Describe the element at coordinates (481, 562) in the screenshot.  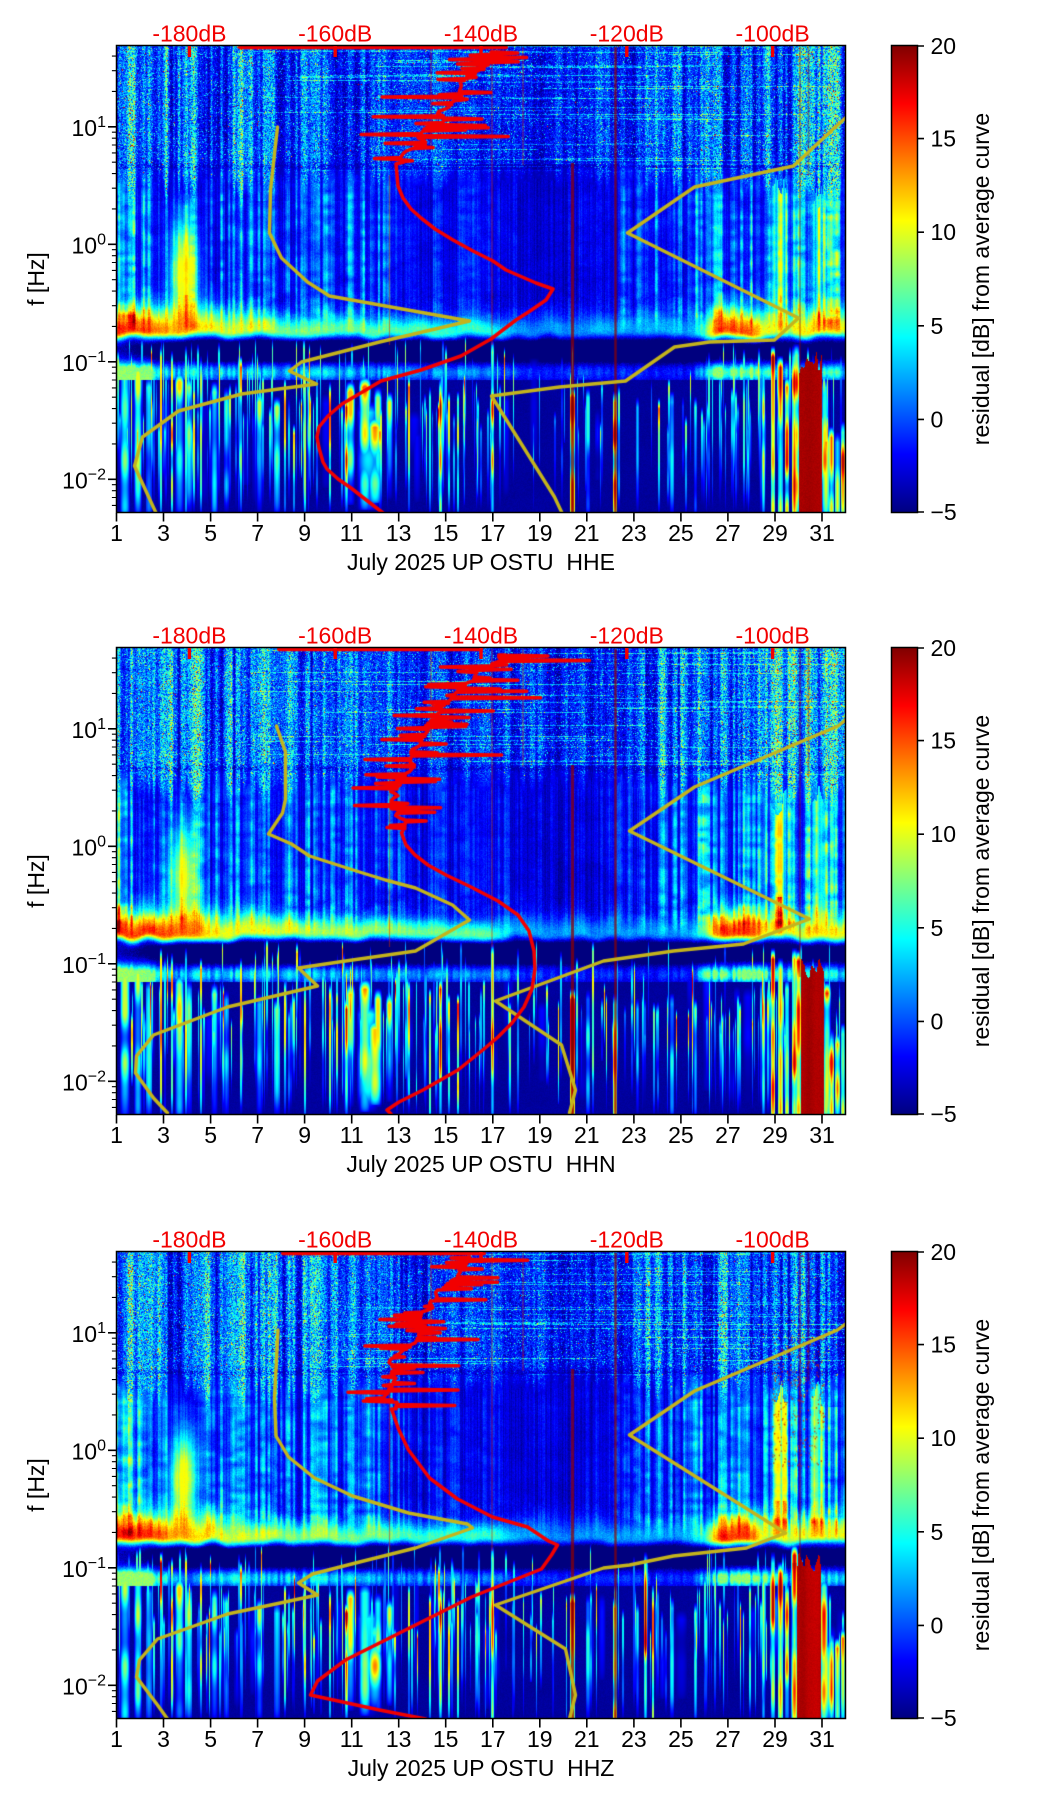
I see `svg-text: July 2025 UP OSTU HHE` at that location.